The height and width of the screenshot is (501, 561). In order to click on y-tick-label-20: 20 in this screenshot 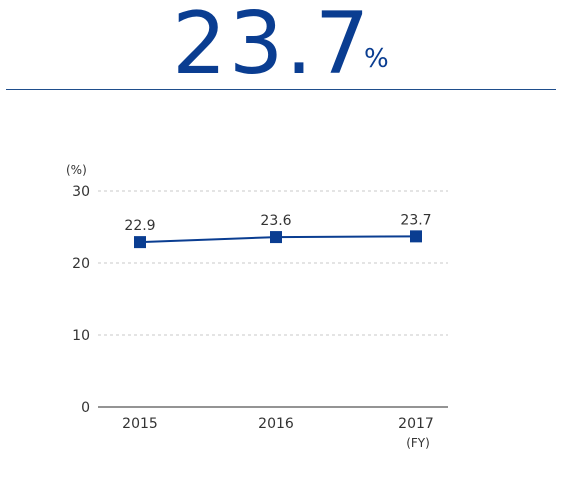, I will do `click(81, 264)`.